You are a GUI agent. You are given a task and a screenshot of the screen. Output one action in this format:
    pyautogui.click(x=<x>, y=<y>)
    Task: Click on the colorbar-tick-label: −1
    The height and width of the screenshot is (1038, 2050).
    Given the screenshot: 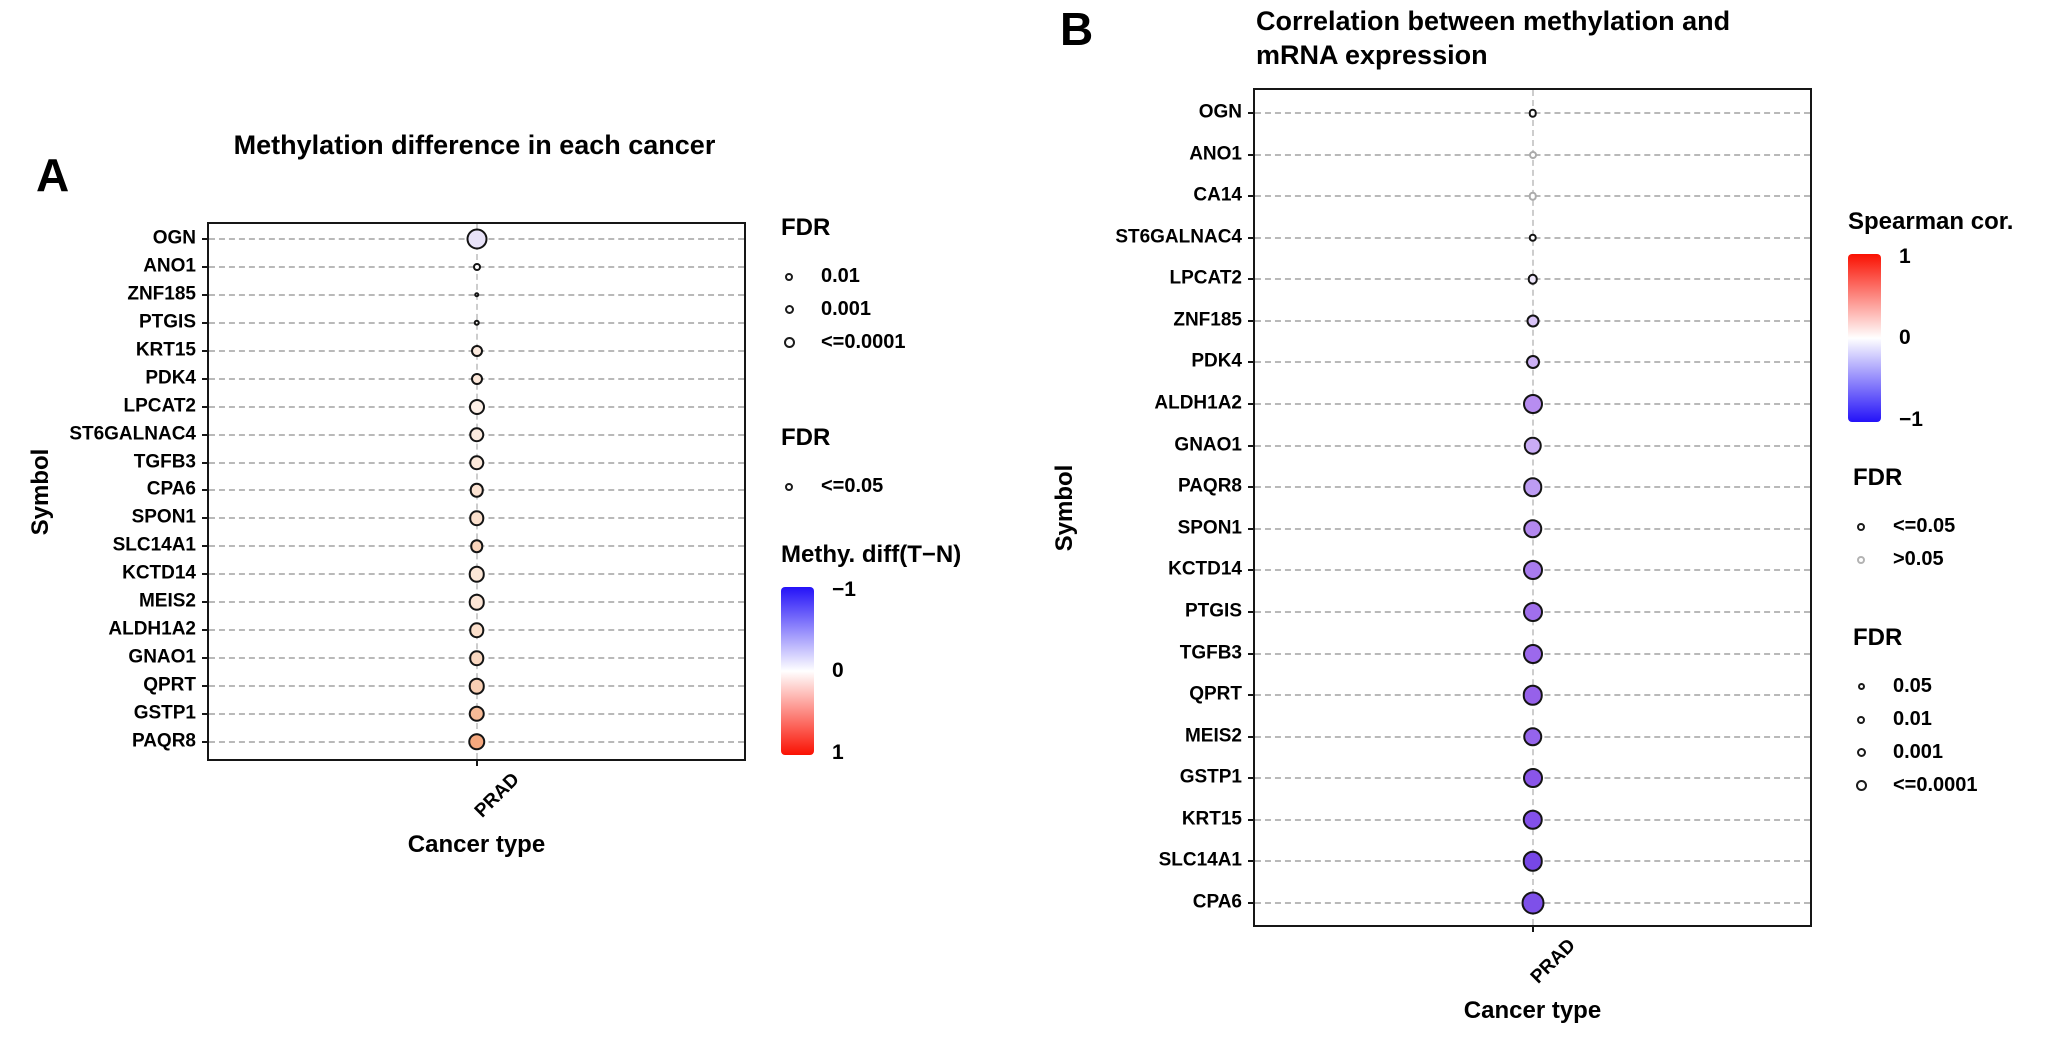 What is the action you would take?
    pyautogui.click(x=1911, y=420)
    